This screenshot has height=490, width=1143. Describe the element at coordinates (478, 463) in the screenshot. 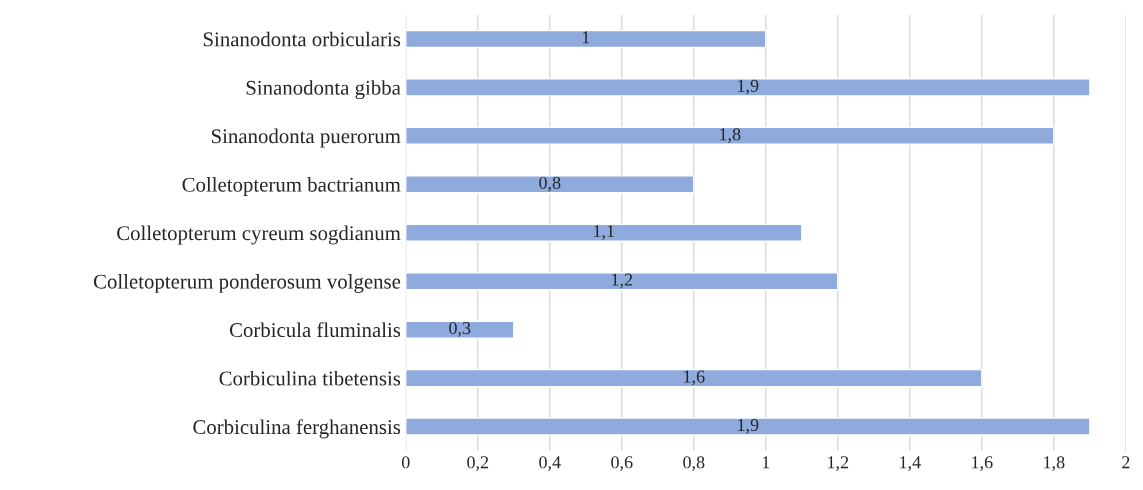

I see `x-tick-label: 0,2` at that location.